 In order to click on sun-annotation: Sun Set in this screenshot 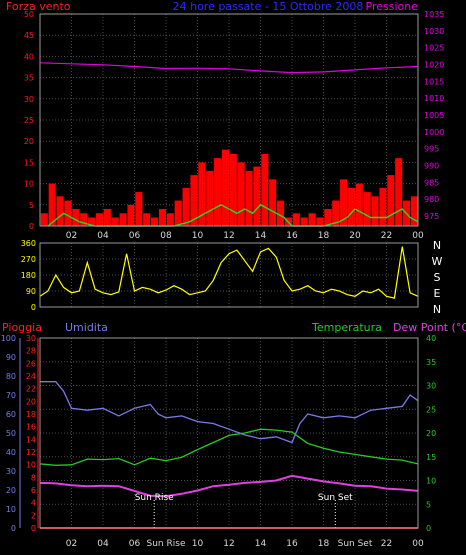, I will do `click(335, 498)`.